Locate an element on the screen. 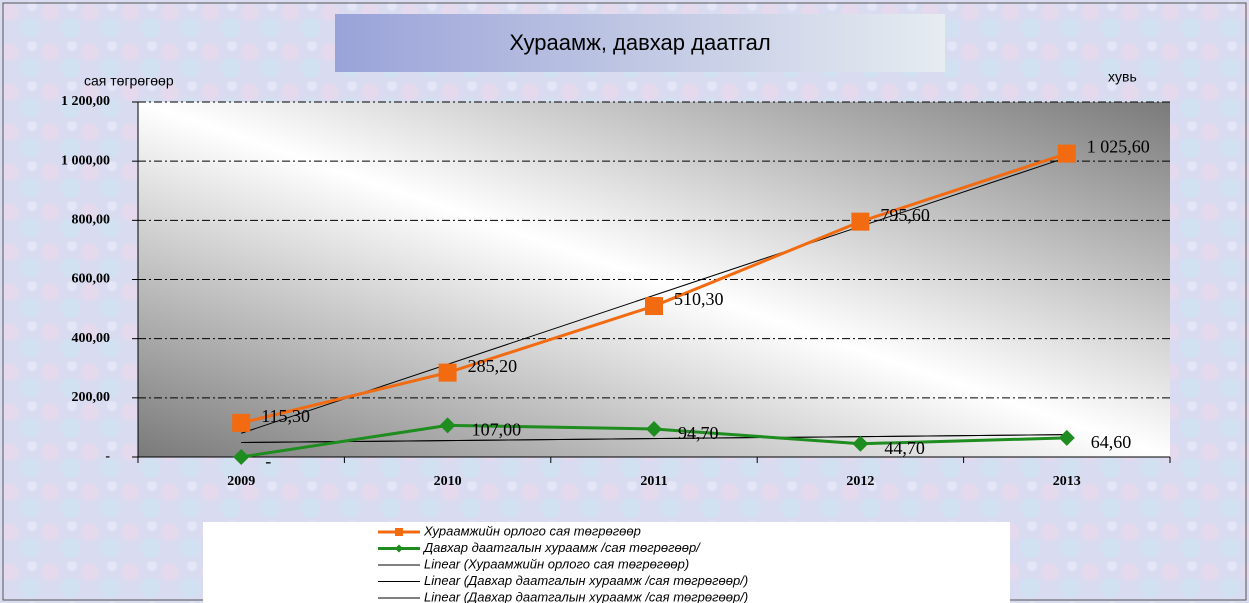  y-tick-label: - is located at coordinates (107, 456).